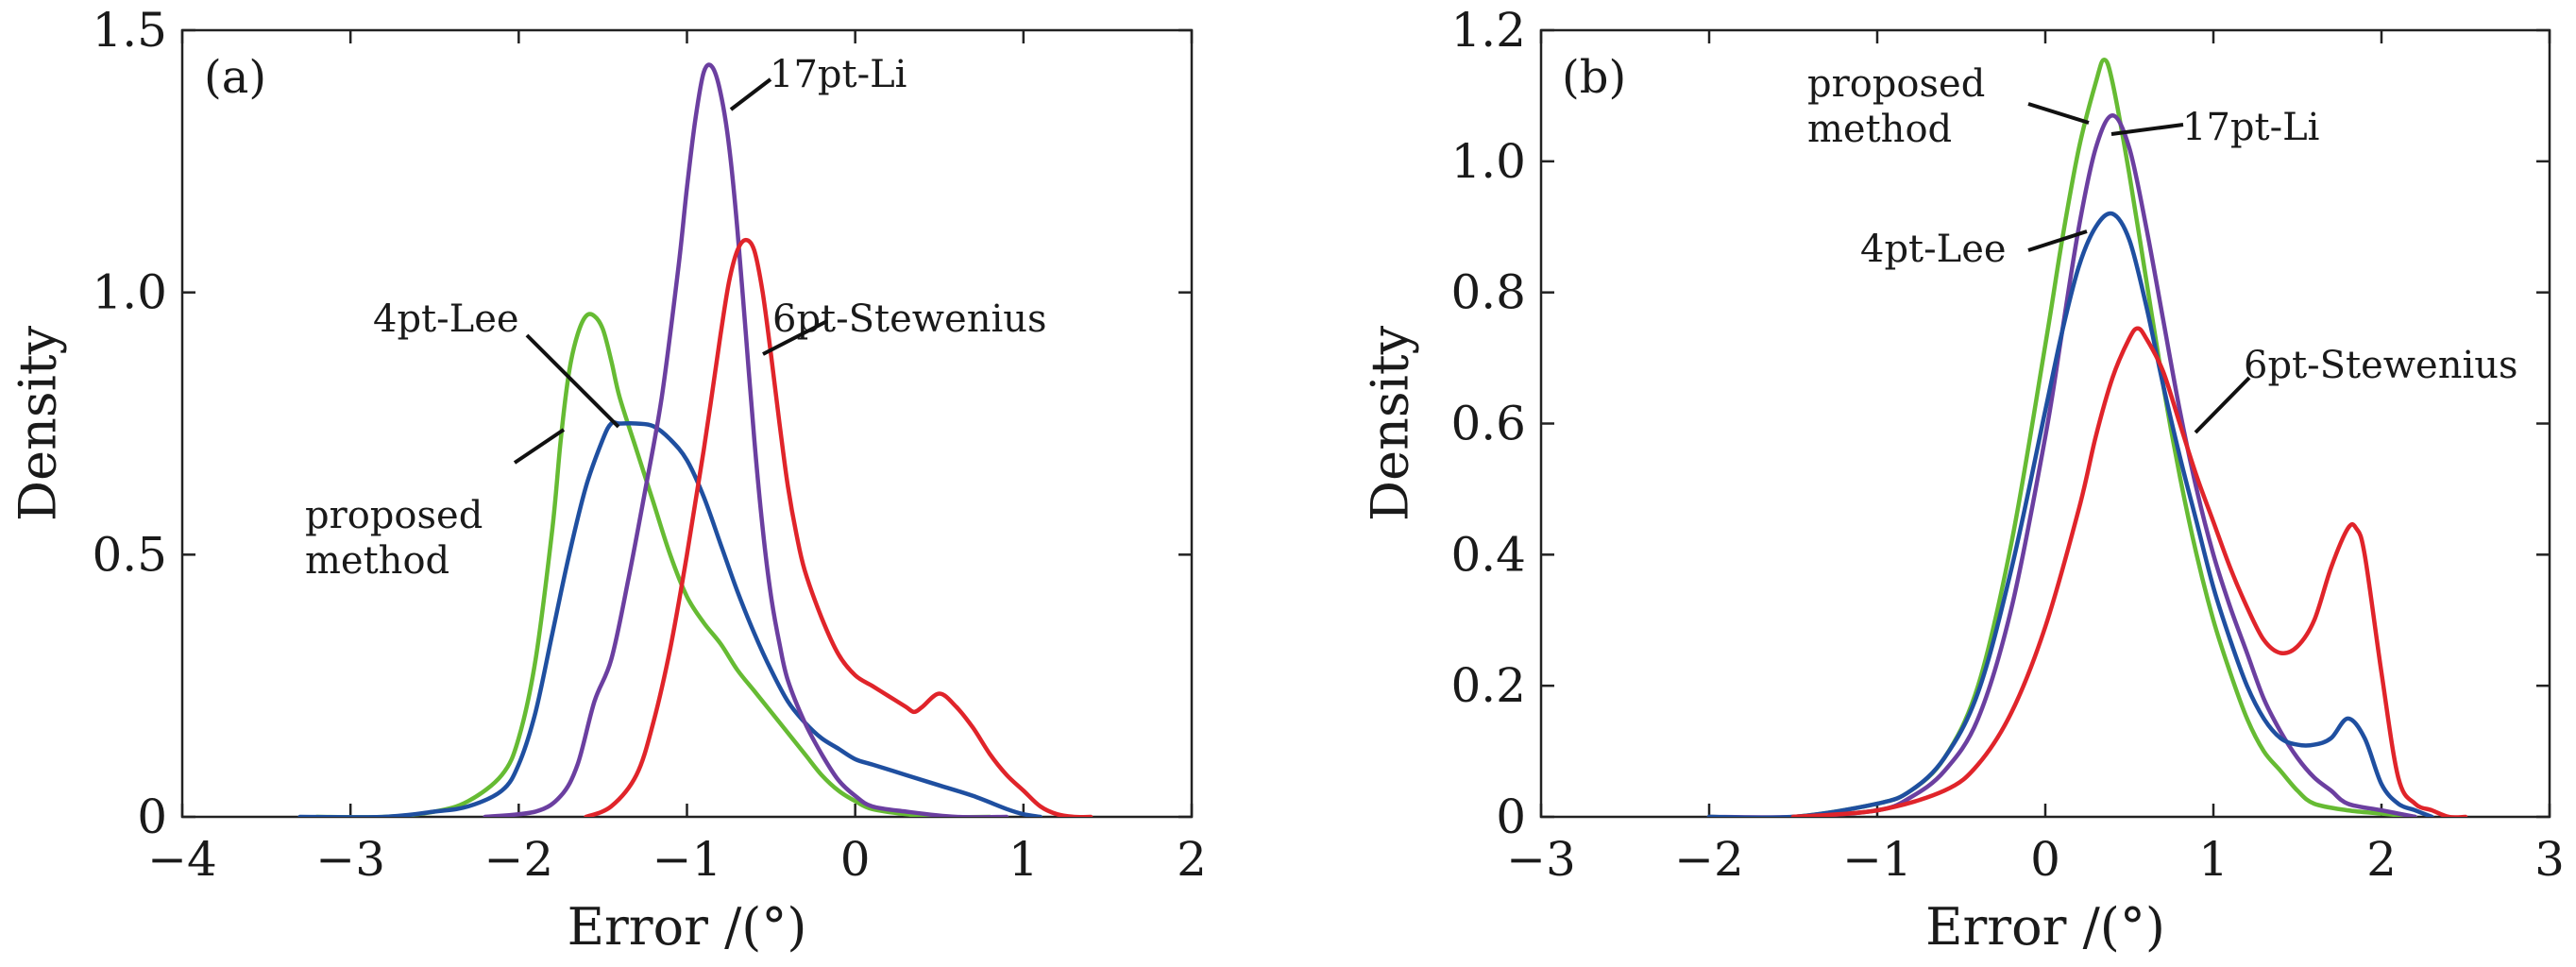 The height and width of the screenshot is (967, 2576). Describe the element at coordinates (1594, 78) in the screenshot. I see `panel-label: (b)` at that location.